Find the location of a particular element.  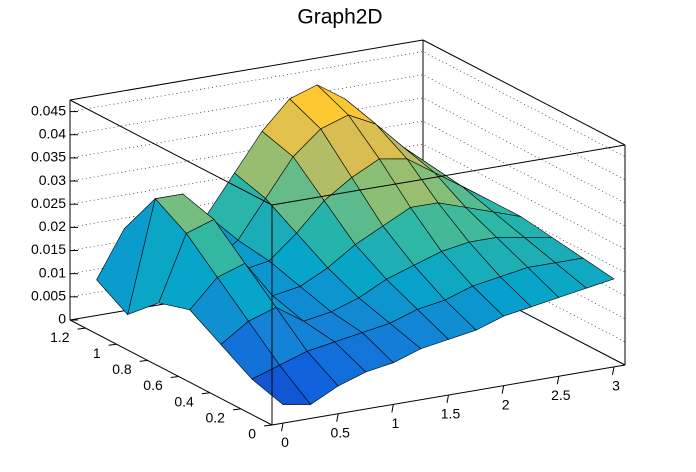

z-tick-label: 0.035 is located at coordinates (48, 157).